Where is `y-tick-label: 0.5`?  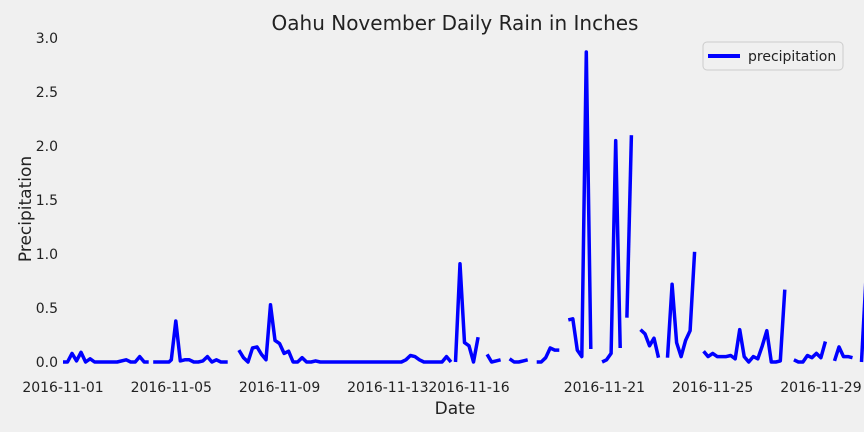 y-tick-label: 0.5 is located at coordinates (47, 309).